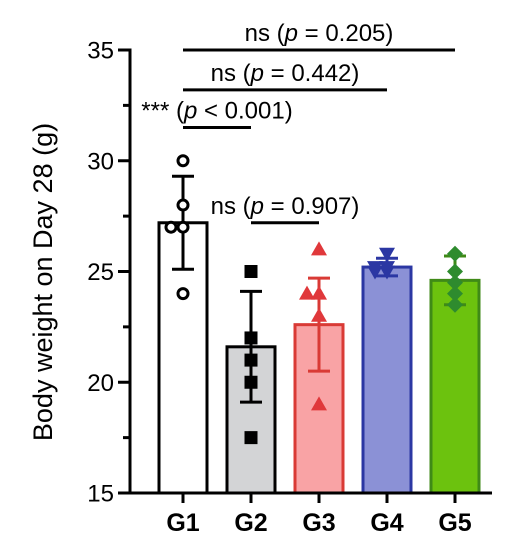 The image size is (506, 557). What do you see at coordinates (311, 206) in the screenshot?
I see `comparison-label-suffix: = 0.907)` at bounding box center [311, 206].